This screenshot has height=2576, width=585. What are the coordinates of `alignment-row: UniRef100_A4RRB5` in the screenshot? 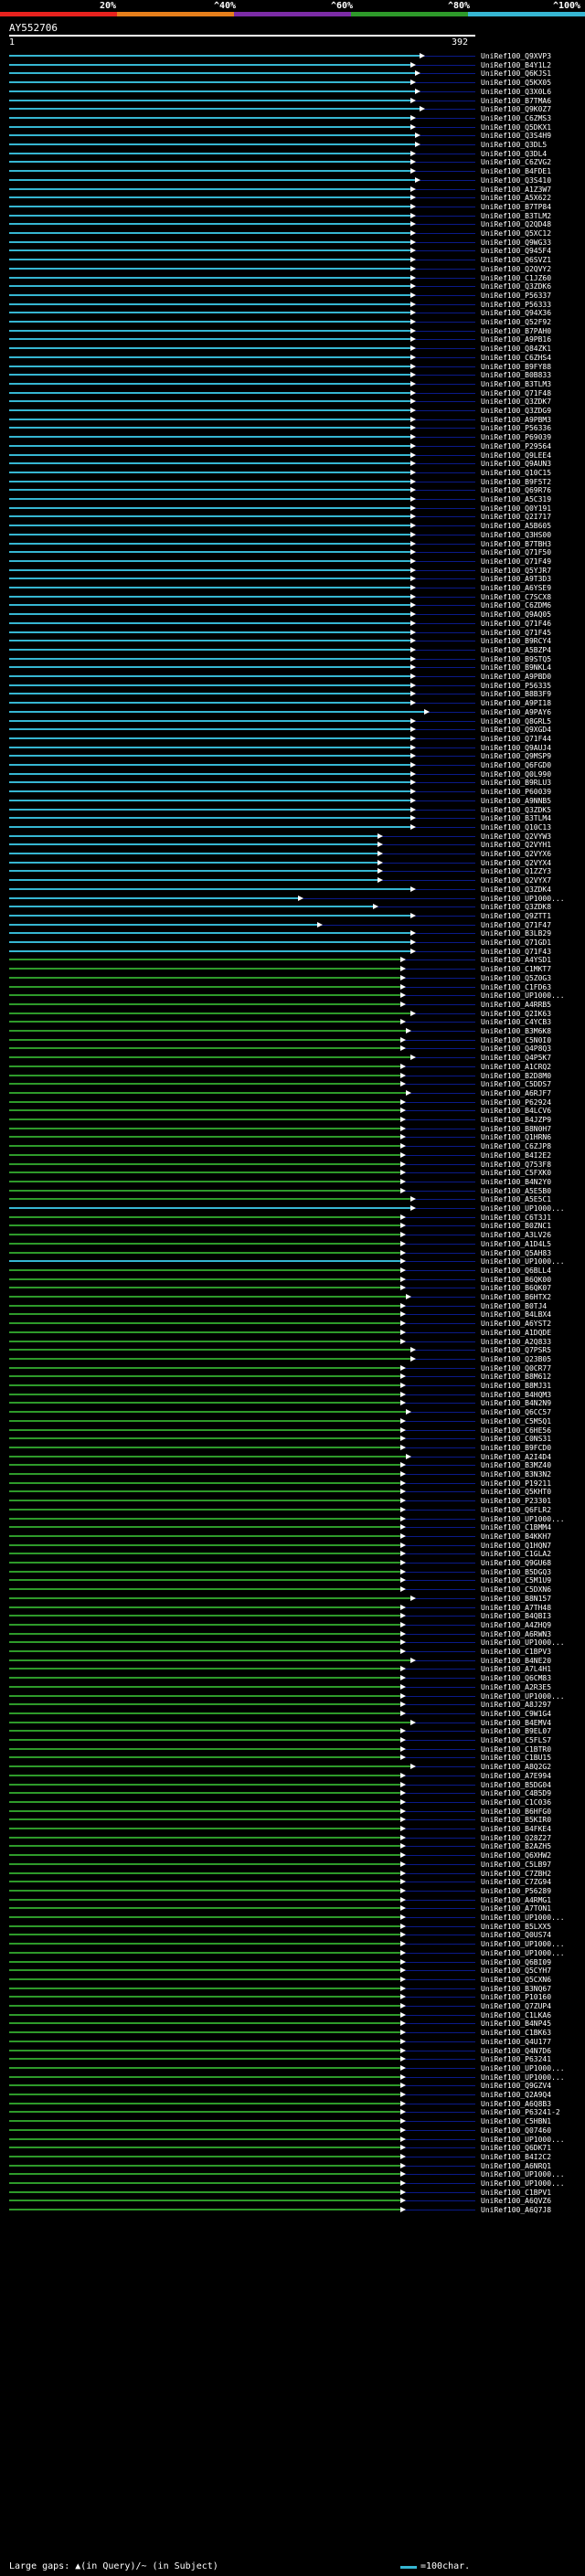 It's located at (293, 1005).